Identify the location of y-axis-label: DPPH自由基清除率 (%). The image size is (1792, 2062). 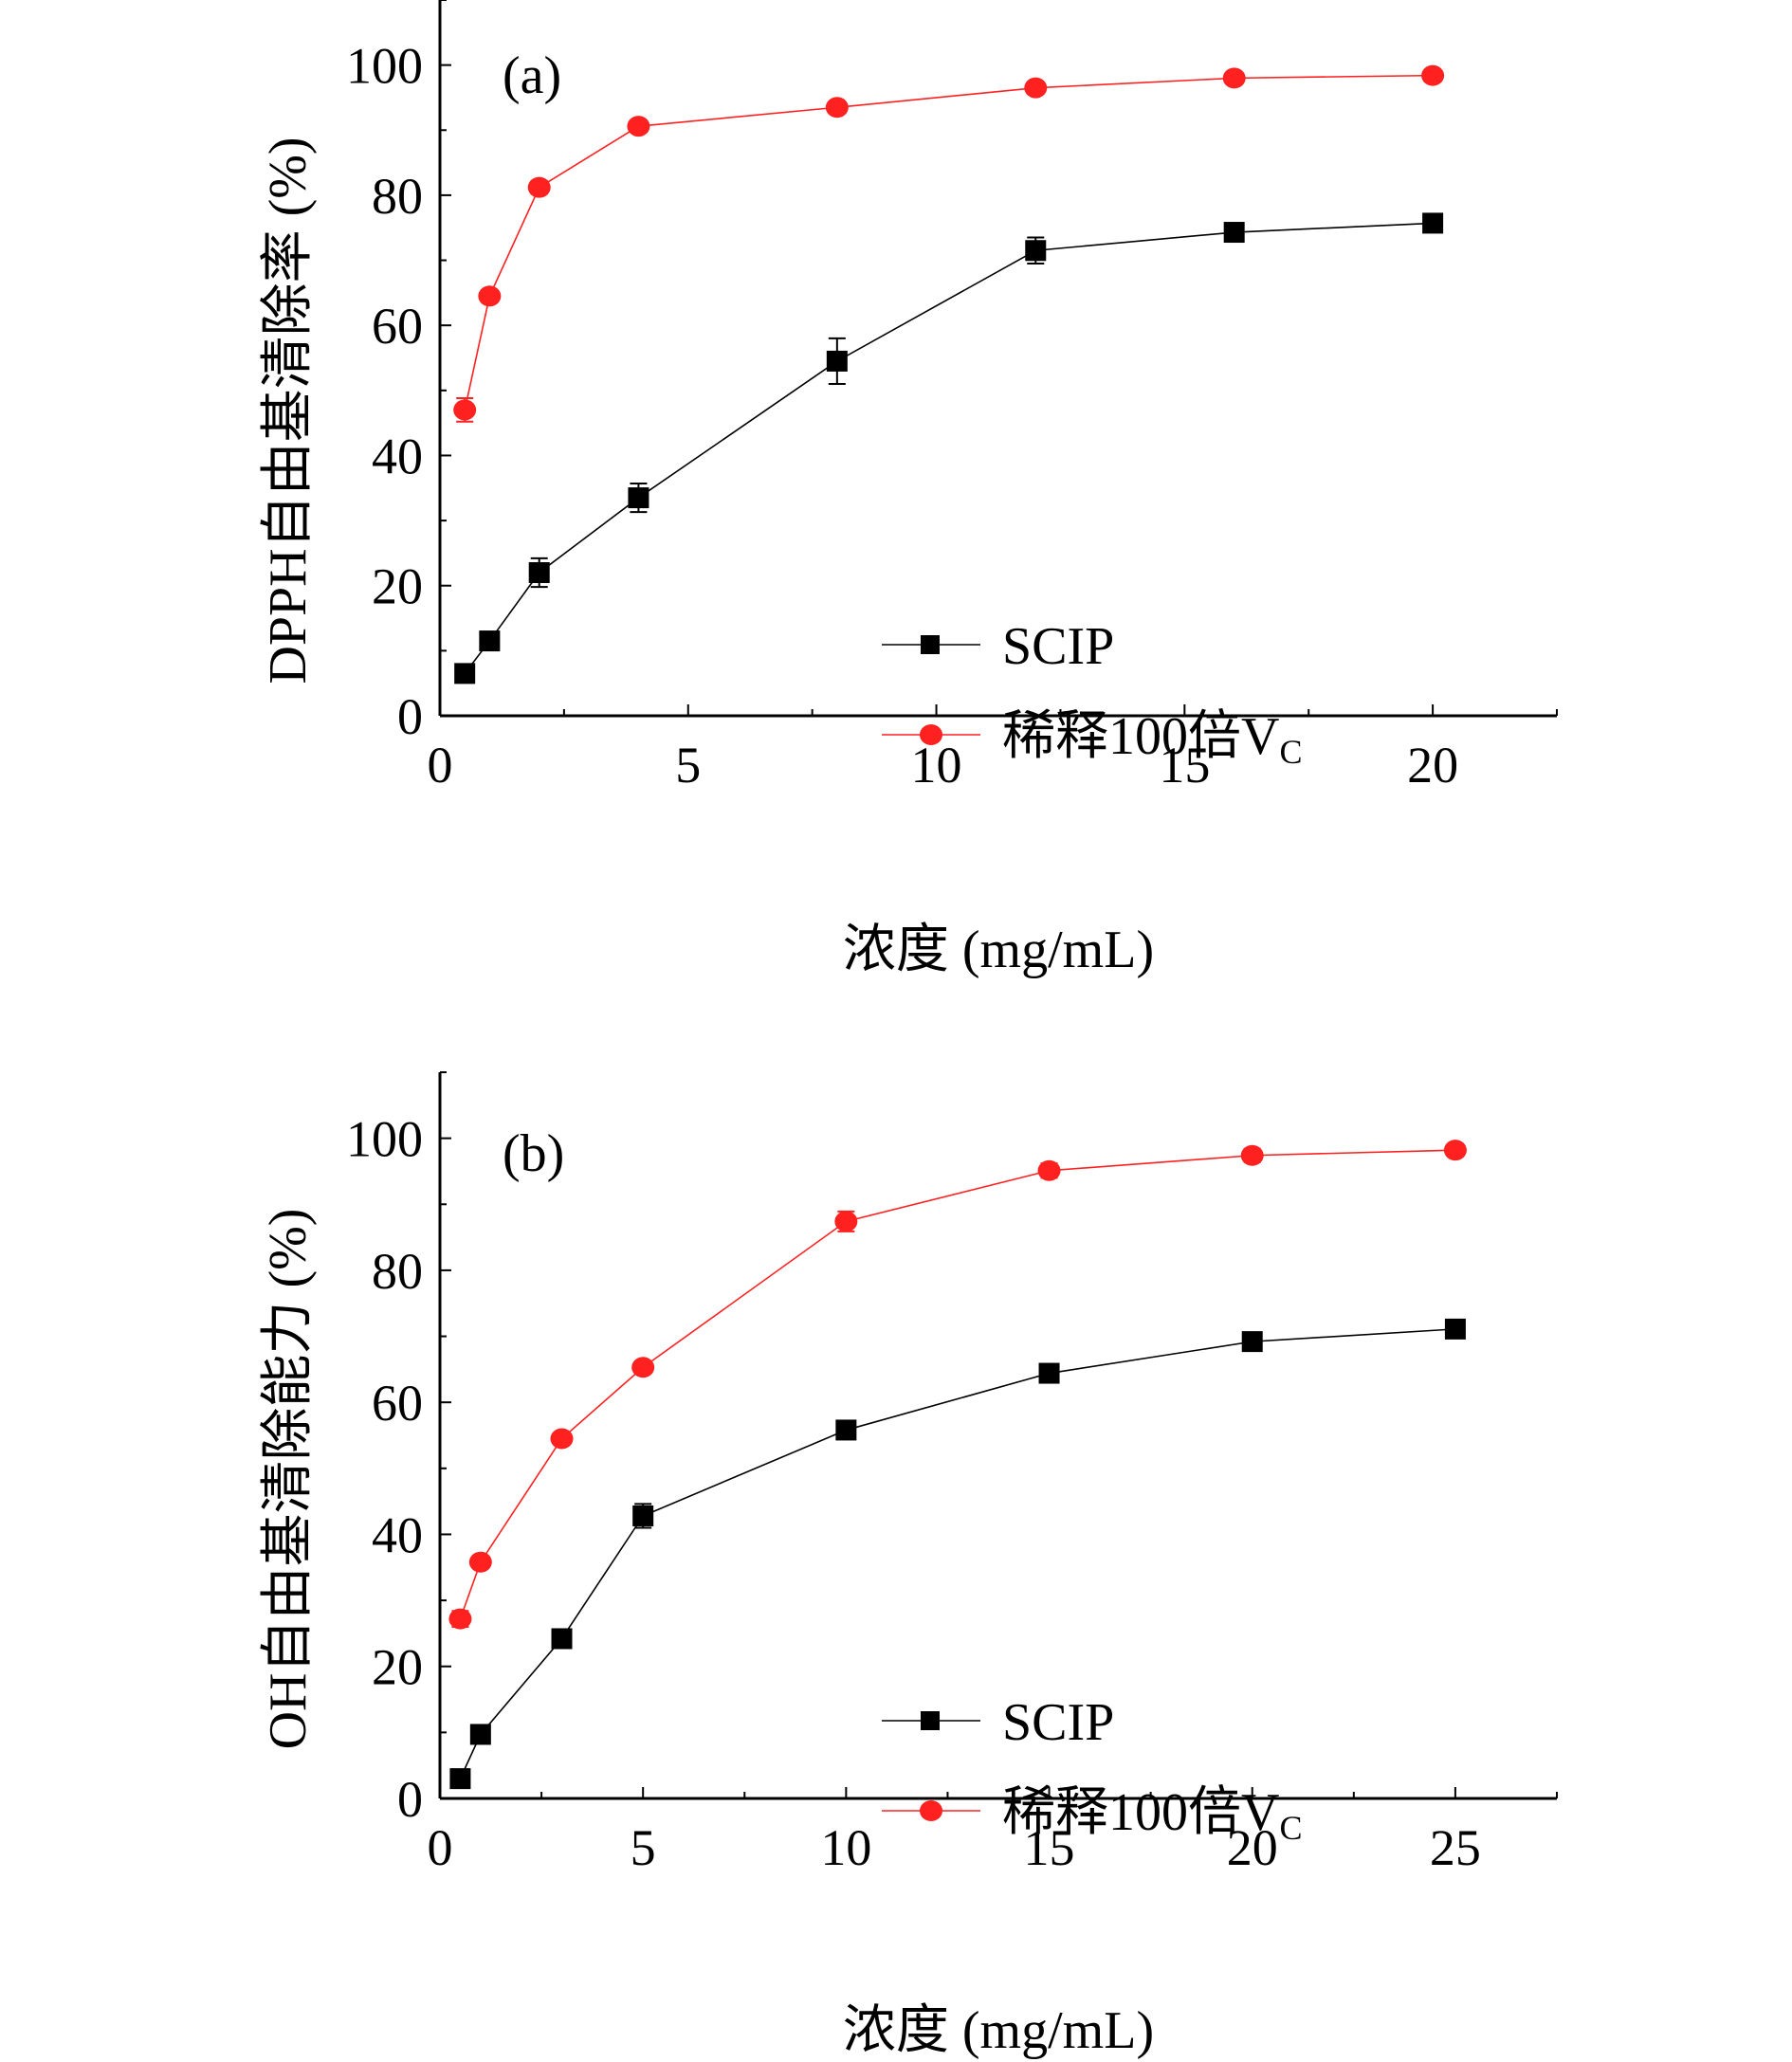
(288, 411).